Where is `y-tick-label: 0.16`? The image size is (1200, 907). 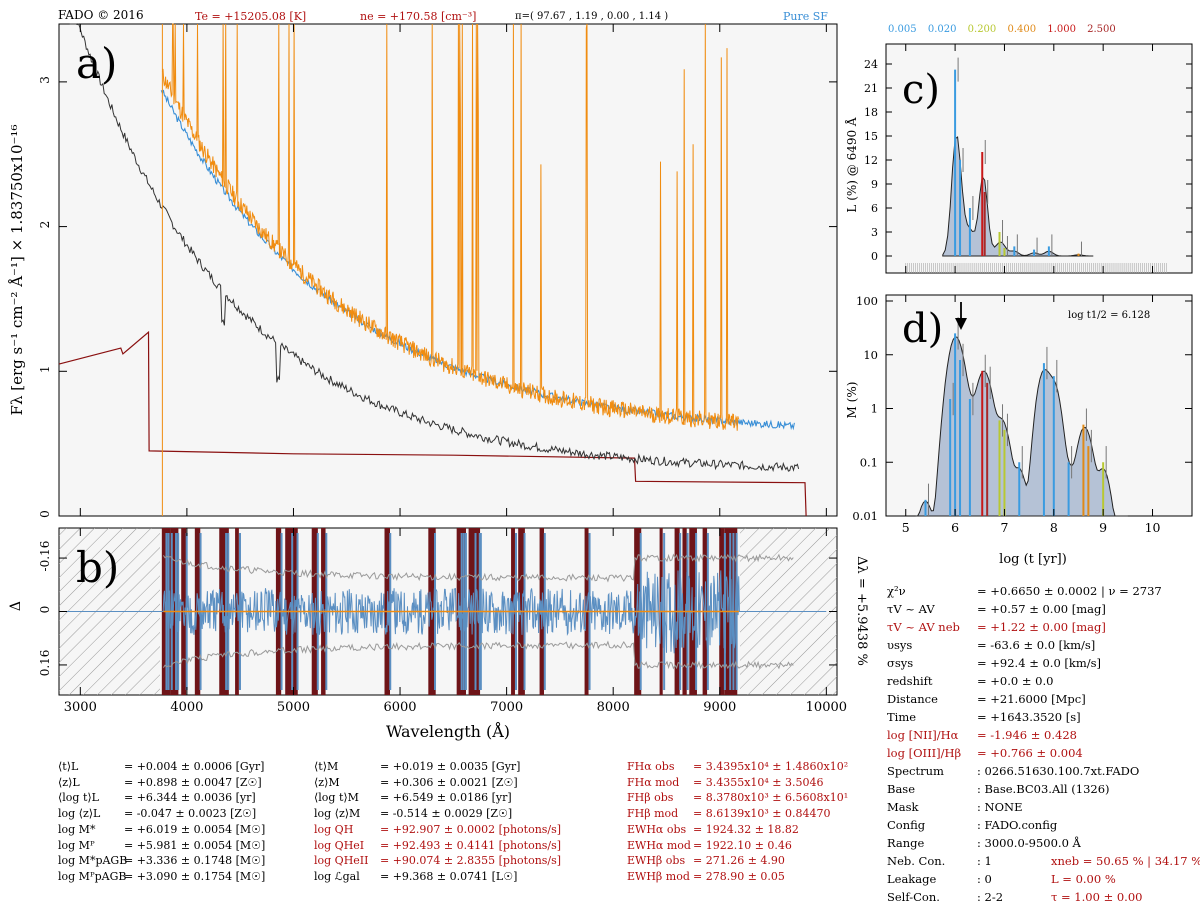 y-tick-label: 0.16 is located at coordinates (45, 663).